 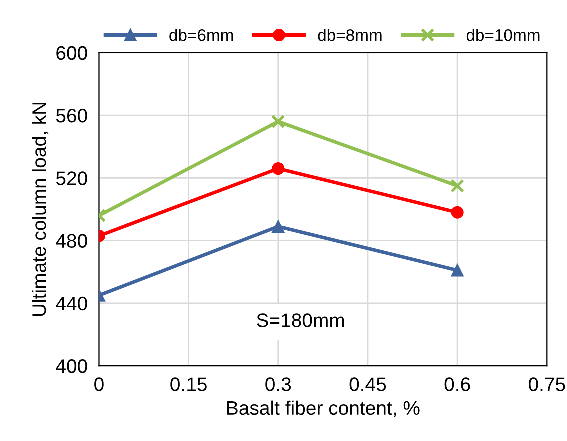 What do you see at coordinates (350, 35) in the screenshot?
I see `legend-label: db=8mm` at bounding box center [350, 35].